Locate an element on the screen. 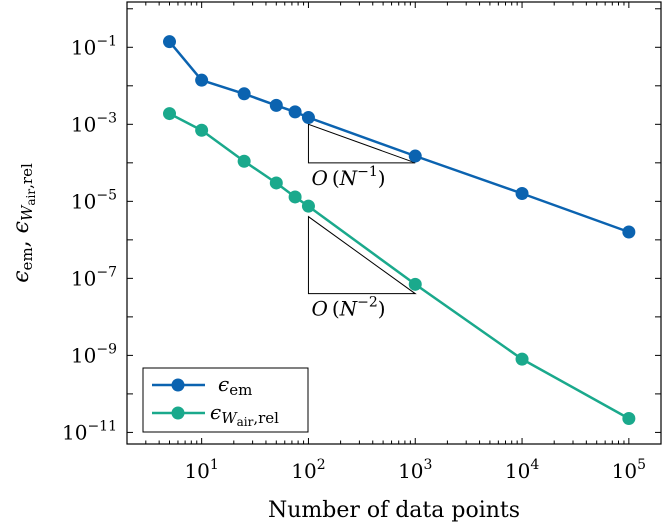  y-tick-label: 10⁻⁷ is located at coordinates (94, 277).